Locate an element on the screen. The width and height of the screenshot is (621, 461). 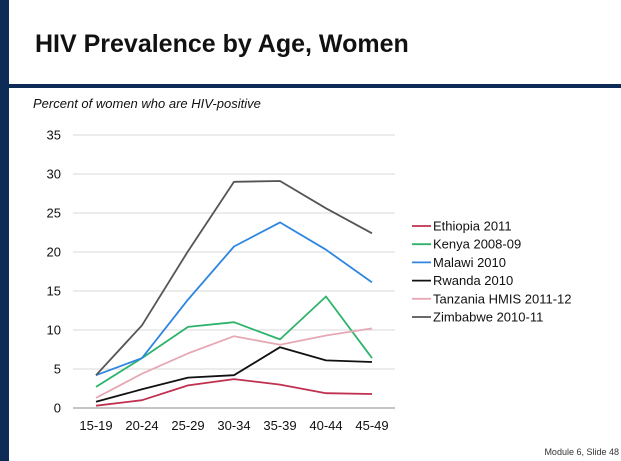
legend-label: Rwanda 2010 is located at coordinates (473, 280).